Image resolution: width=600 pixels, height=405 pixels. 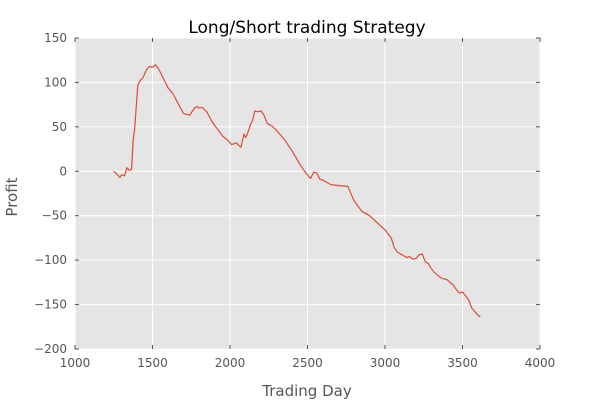 I want to click on y-tick-label: 150, so click(x=55, y=38).